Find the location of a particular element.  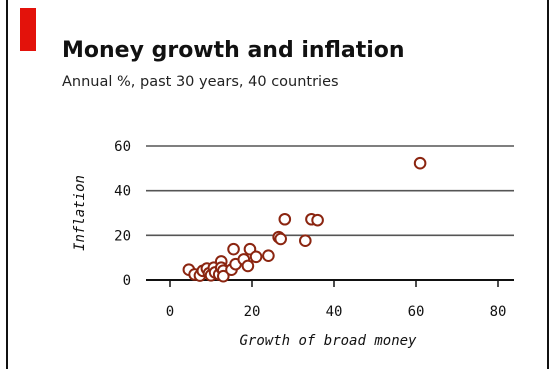

x-tick-label: 80 is located at coordinates (498, 312).